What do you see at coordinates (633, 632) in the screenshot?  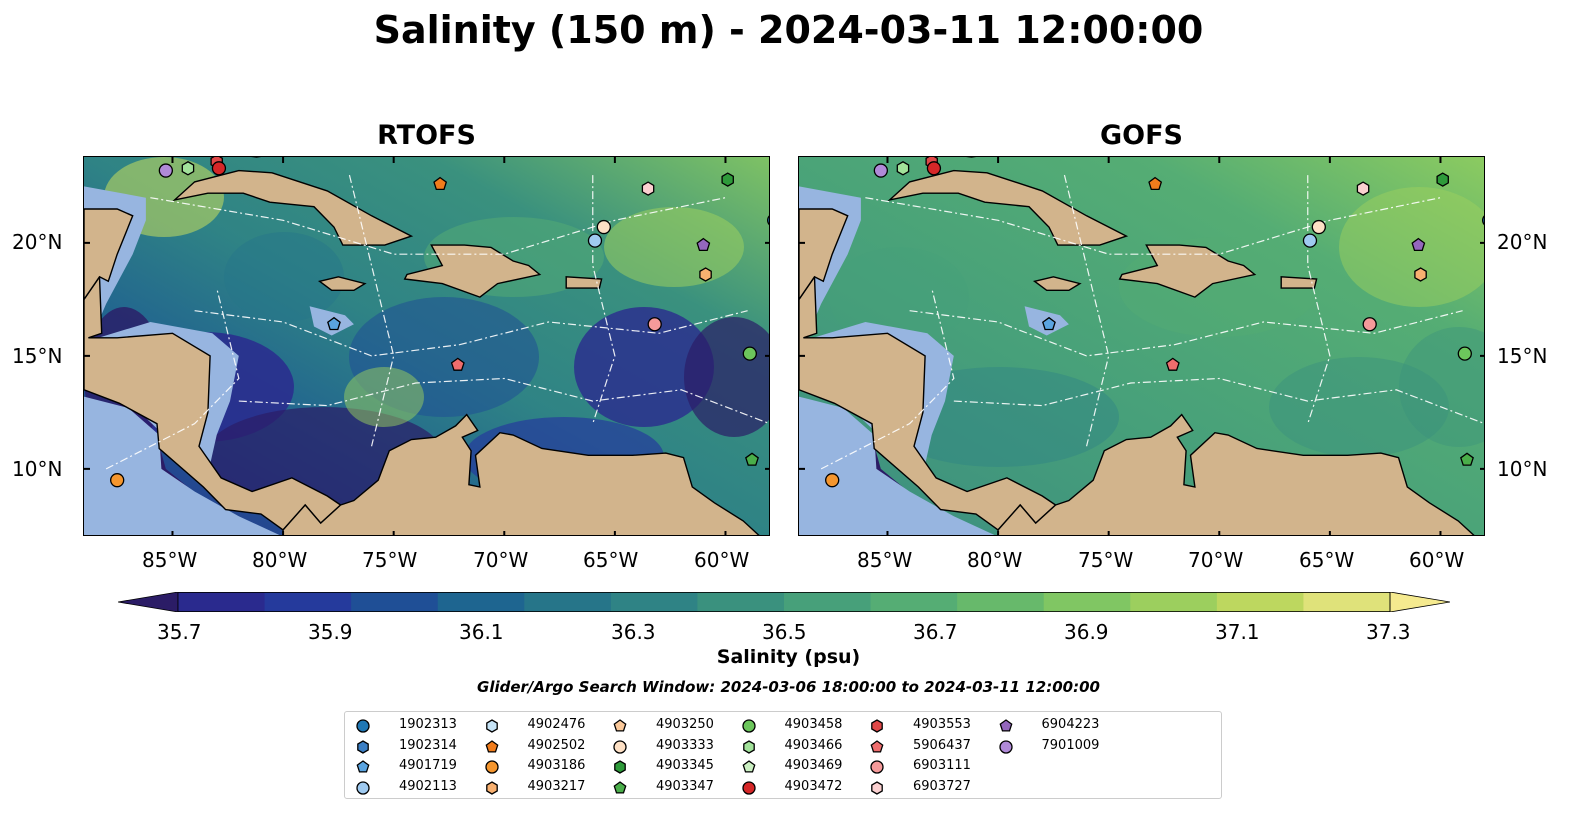 I see `colorbar-tick-label: 36.3` at bounding box center [633, 632].